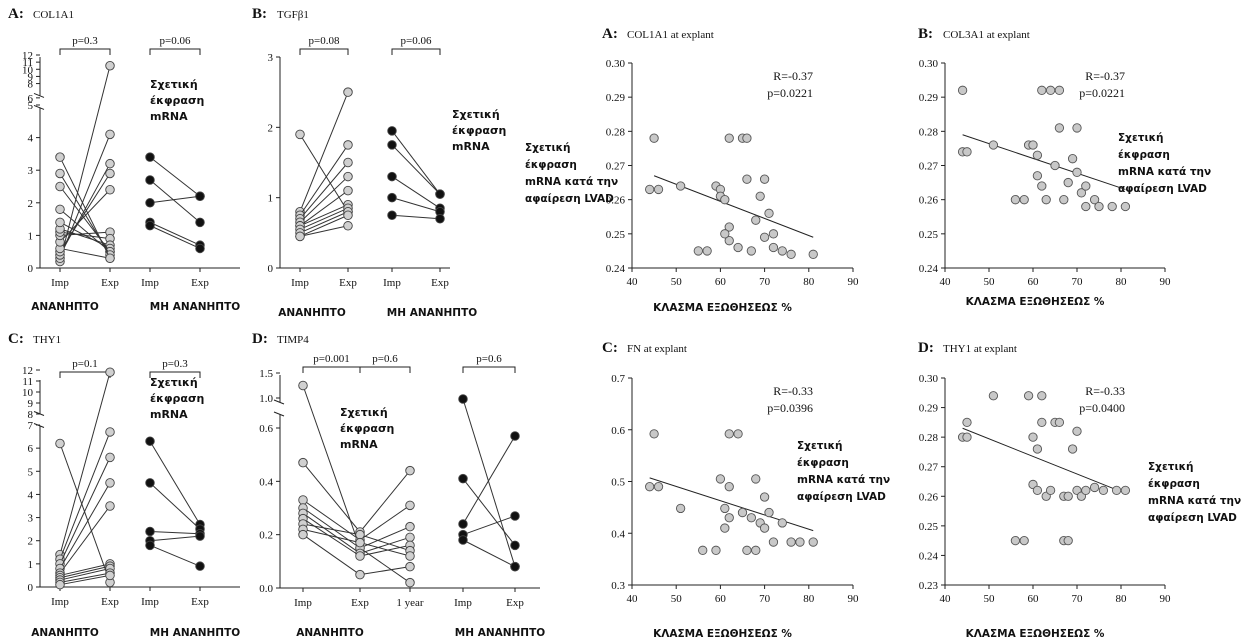 The image size is (1250, 643). I want to click on pvalue-bracket-col1a1, so click(175, 51).